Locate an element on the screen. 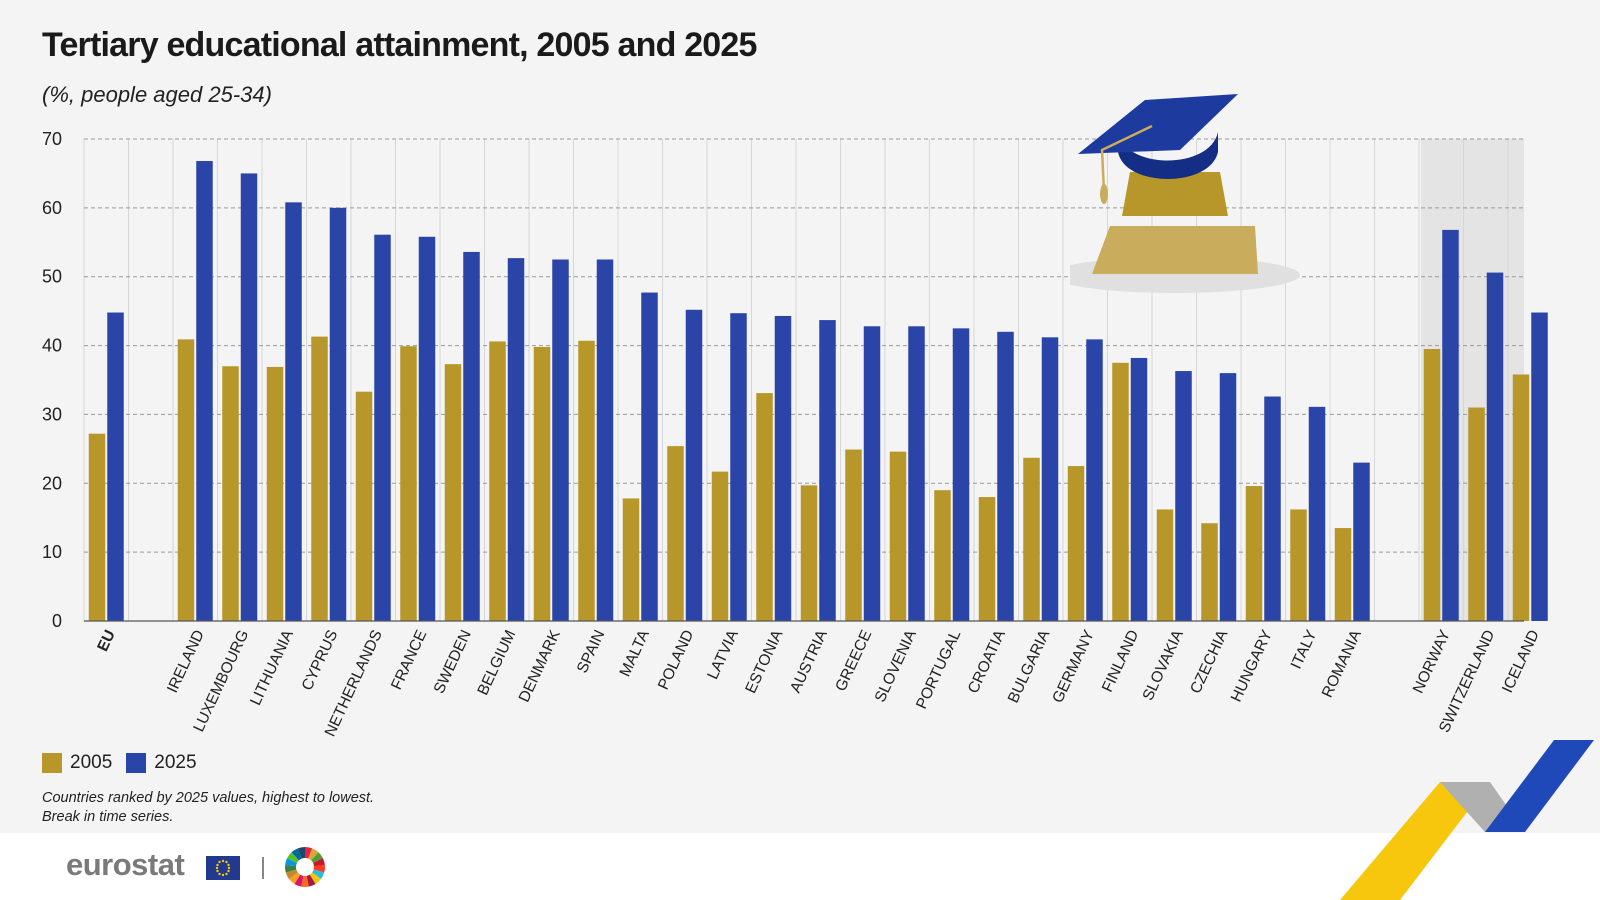 Image resolution: width=1600 pixels, height=900 pixels. footer-divider is located at coordinates (263, 868).